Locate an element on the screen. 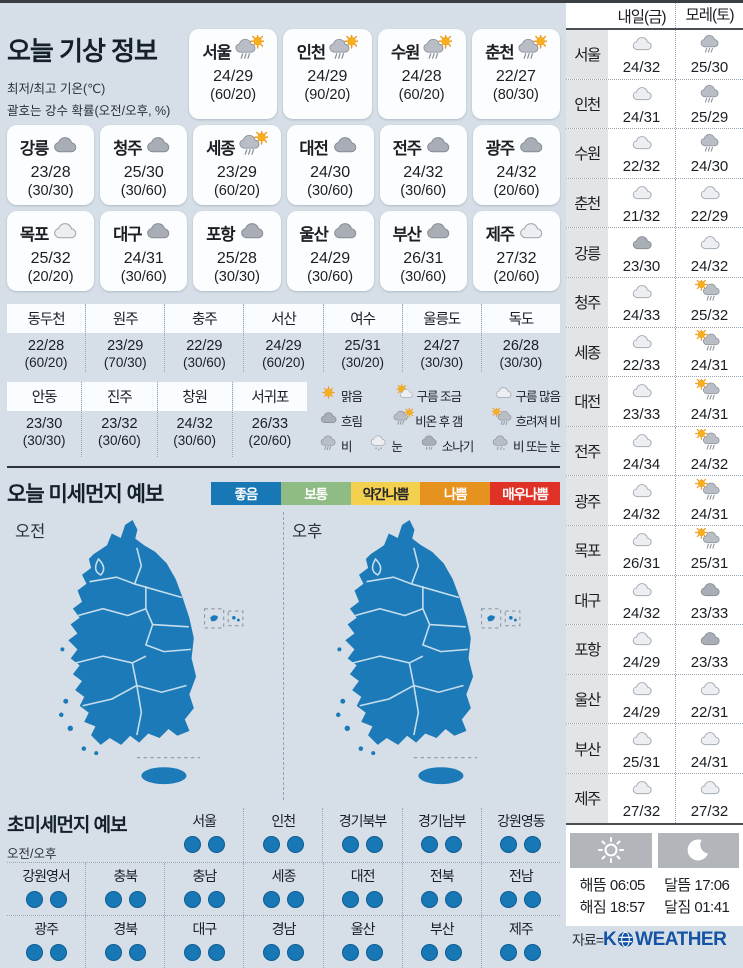 This screenshot has width=743, height=968. region-name: 전북 is located at coordinates (442, 876).